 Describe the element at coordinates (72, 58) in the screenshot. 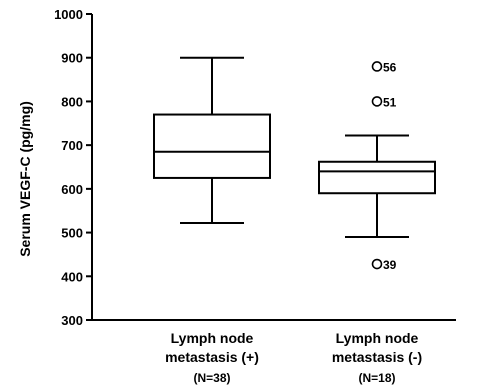

I see `y-tick-label: 900` at that location.